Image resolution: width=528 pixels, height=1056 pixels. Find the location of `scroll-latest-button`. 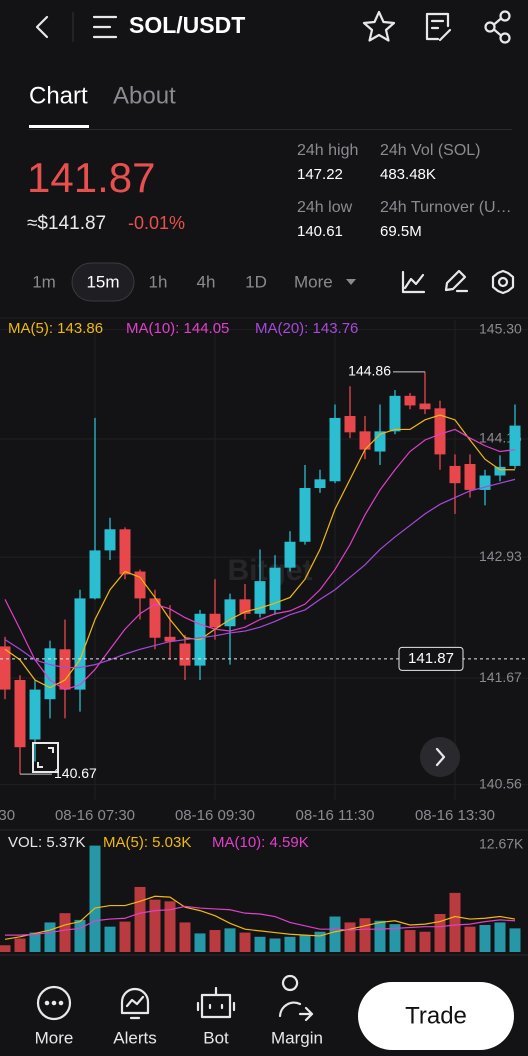

scroll-latest-button is located at coordinates (440, 757).